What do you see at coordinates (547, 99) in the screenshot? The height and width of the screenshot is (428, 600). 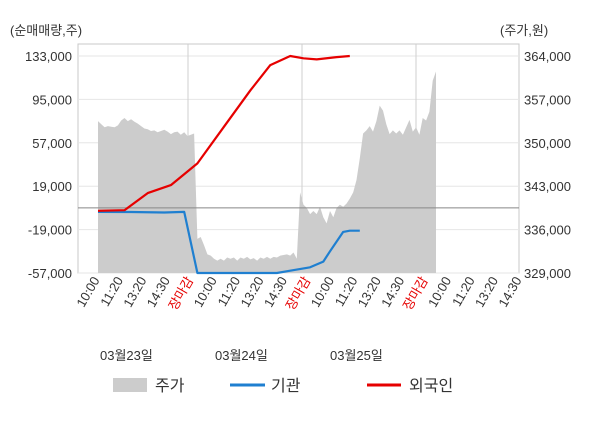 I see `right-tick-label: 357,000` at bounding box center [547, 99].